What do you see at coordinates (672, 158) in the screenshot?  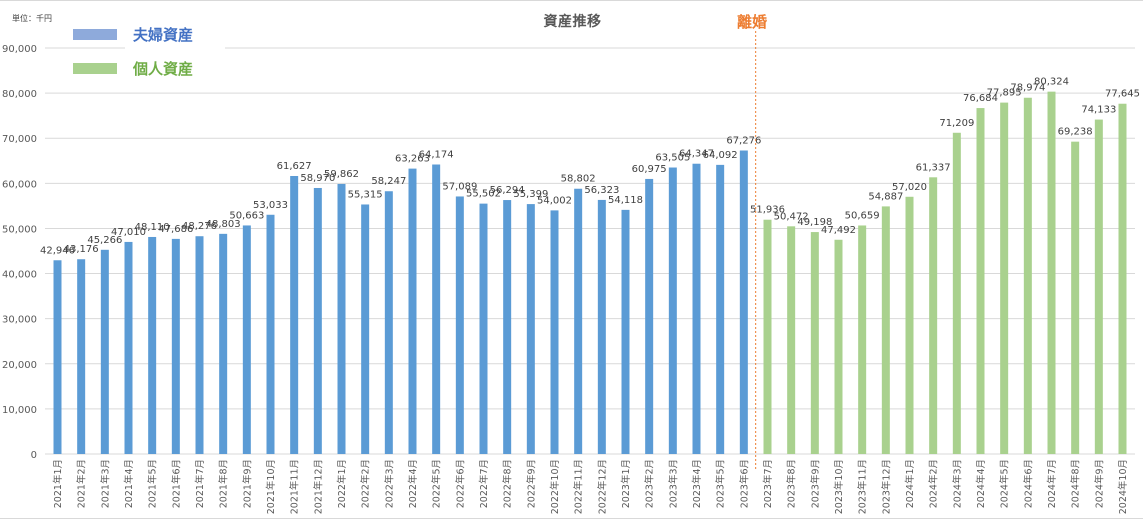 I see `data-label: 63,505` at bounding box center [672, 158].